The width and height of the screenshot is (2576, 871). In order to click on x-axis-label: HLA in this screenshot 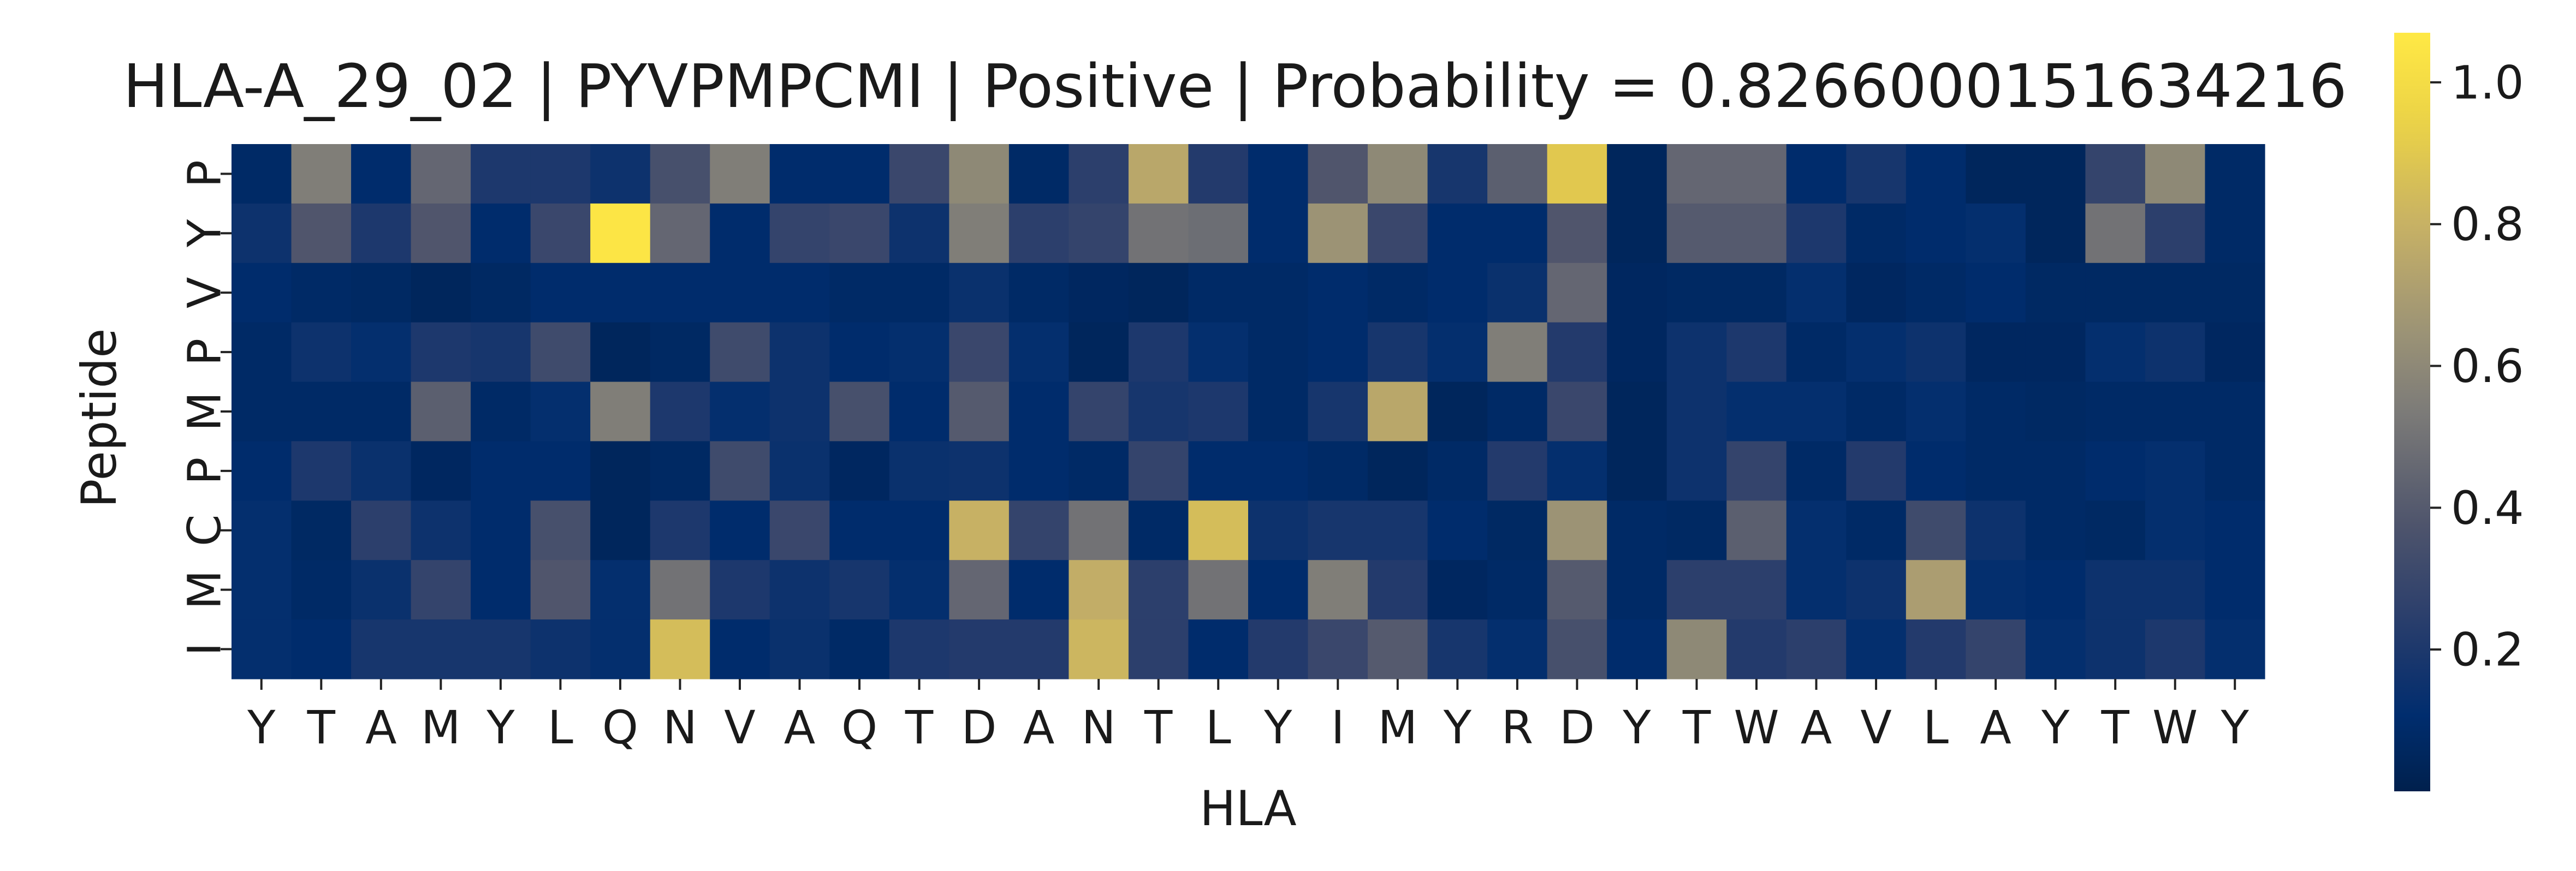, I will do `click(1248, 808)`.